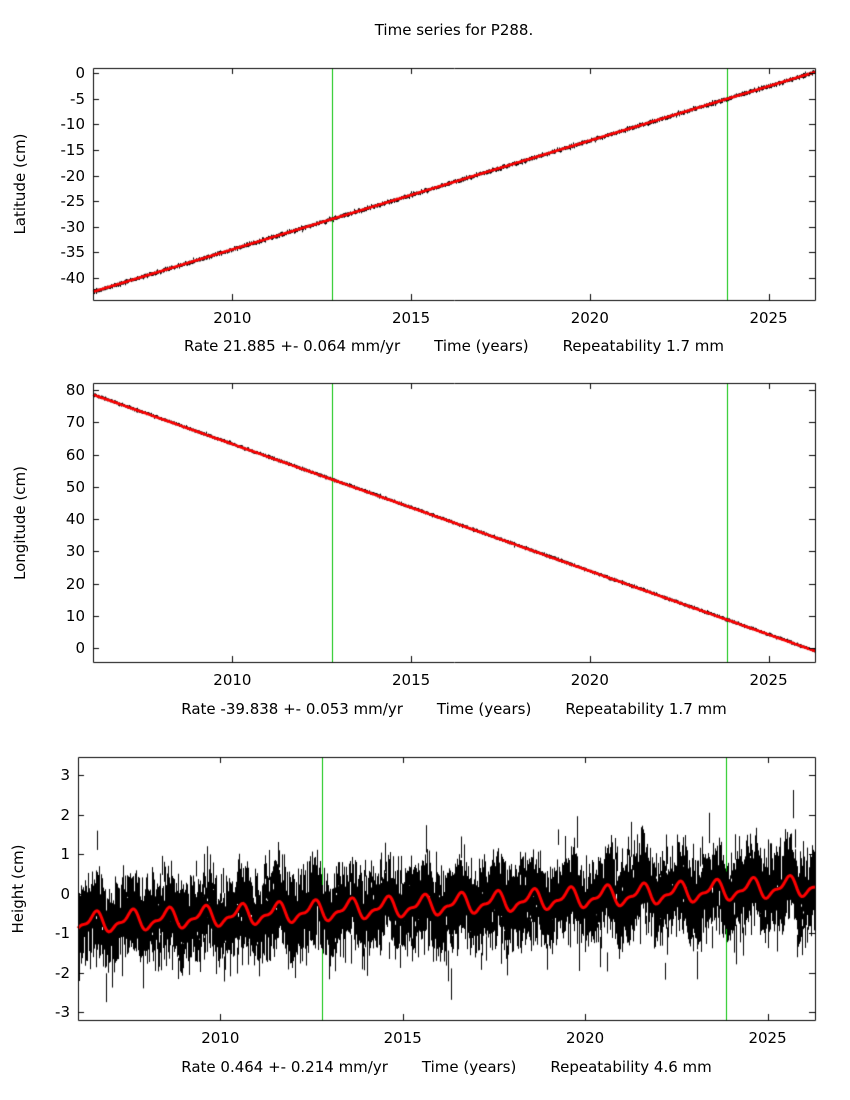 The width and height of the screenshot is (850, 1100). What do you see at coordinates (454, 30) in the screenshot?
I see `figure-title: Time series for P288.` at bounding box center [454, 30].